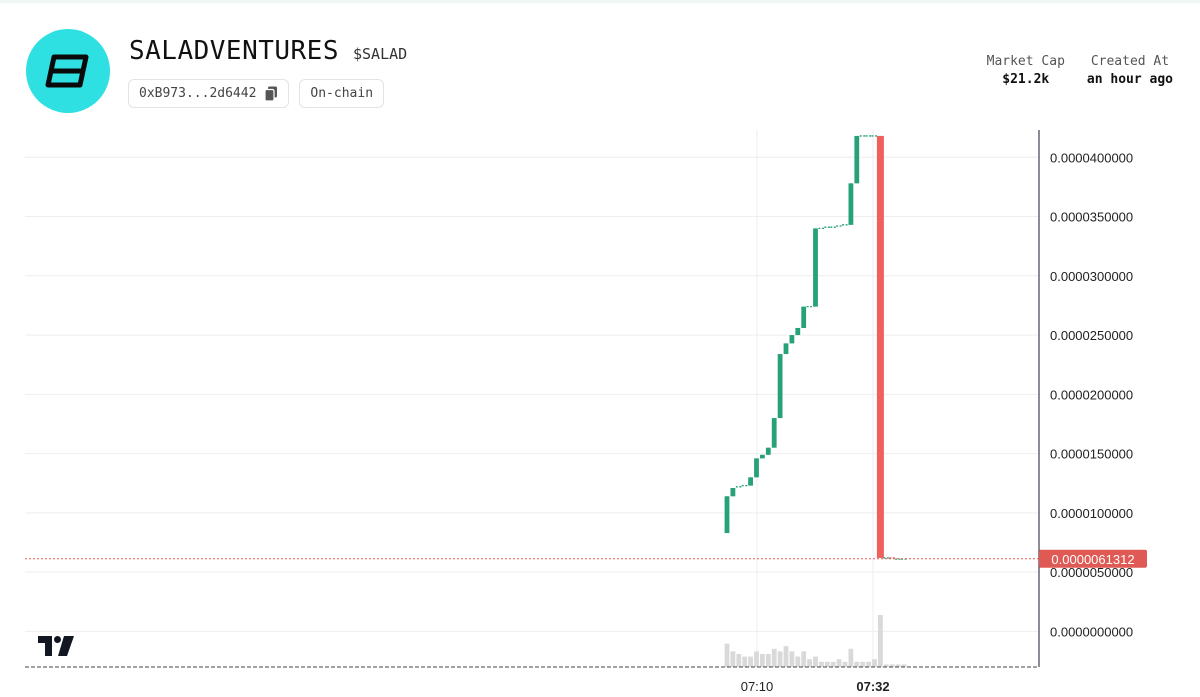  Describe the element at coordinates (57, 646) in the screenshot. I see `tradingview-logo-icon` at that location.